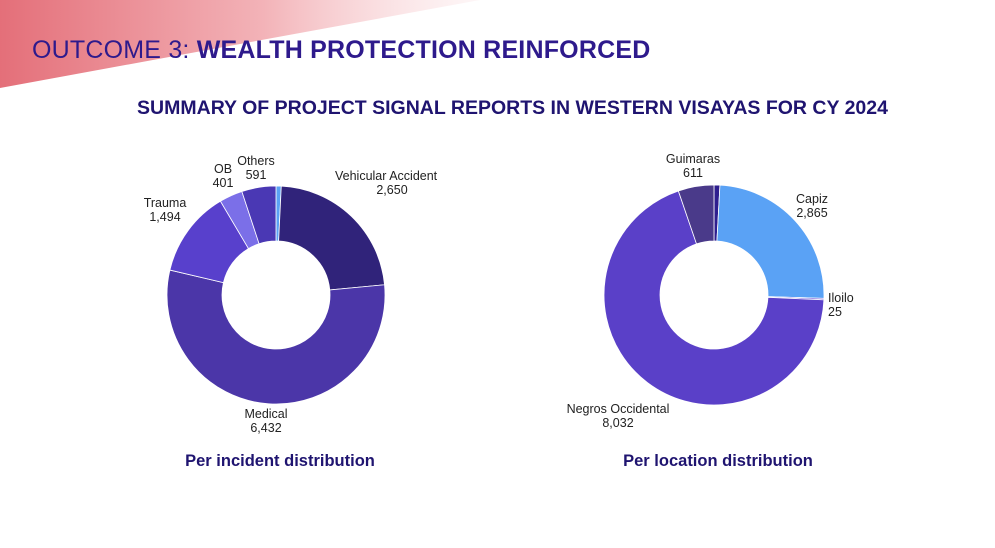 The width and height of the screenshot is (995, 548). Describe the element at coordinates (276, 337) in the screenshot. I see `donut-slice-medical` at that location.